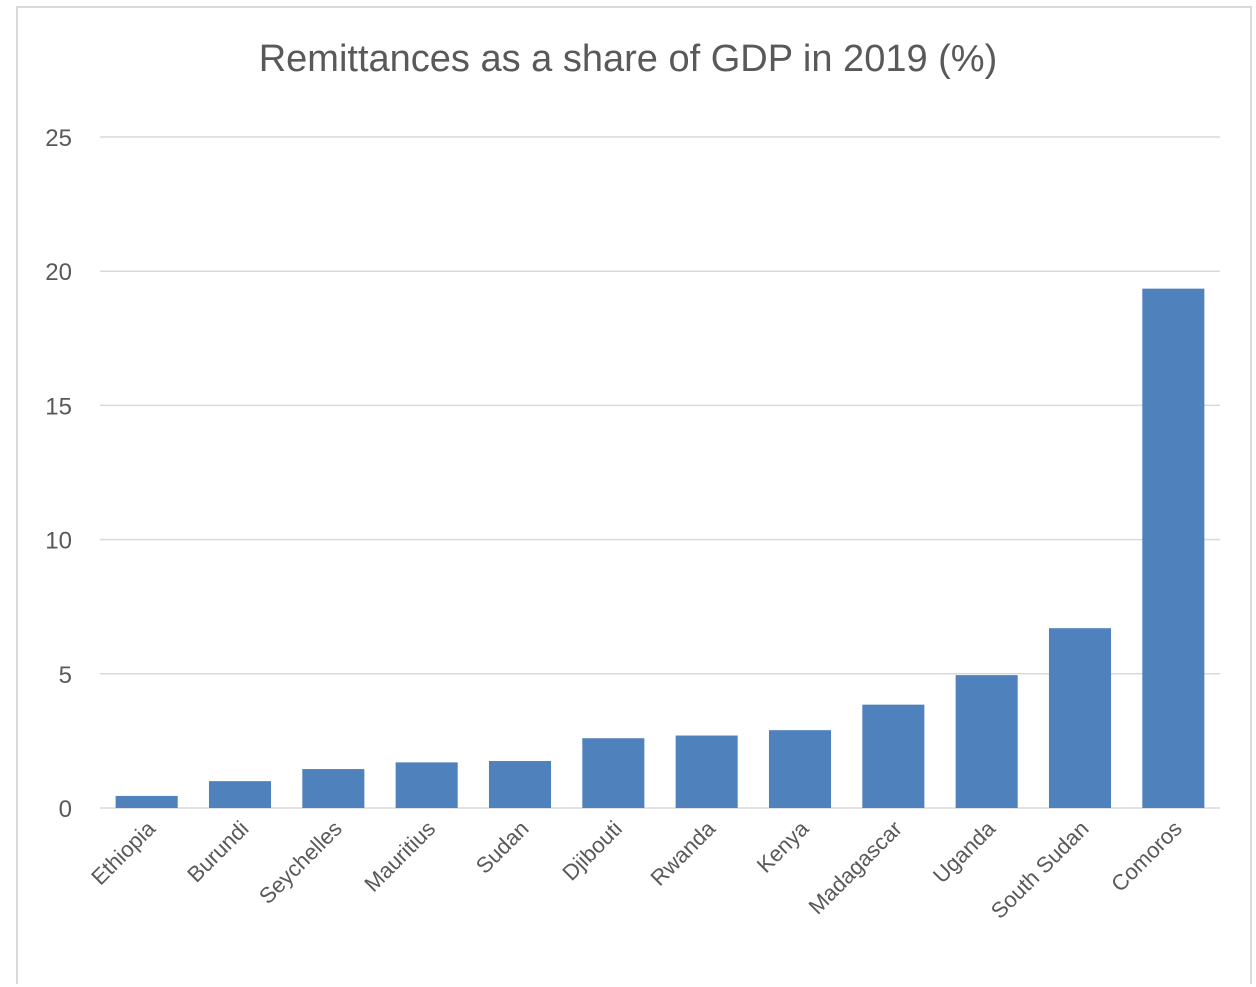 The image size is (1256, 987). I want to click on x-tick-label: Seychelles, so click(300, 862).